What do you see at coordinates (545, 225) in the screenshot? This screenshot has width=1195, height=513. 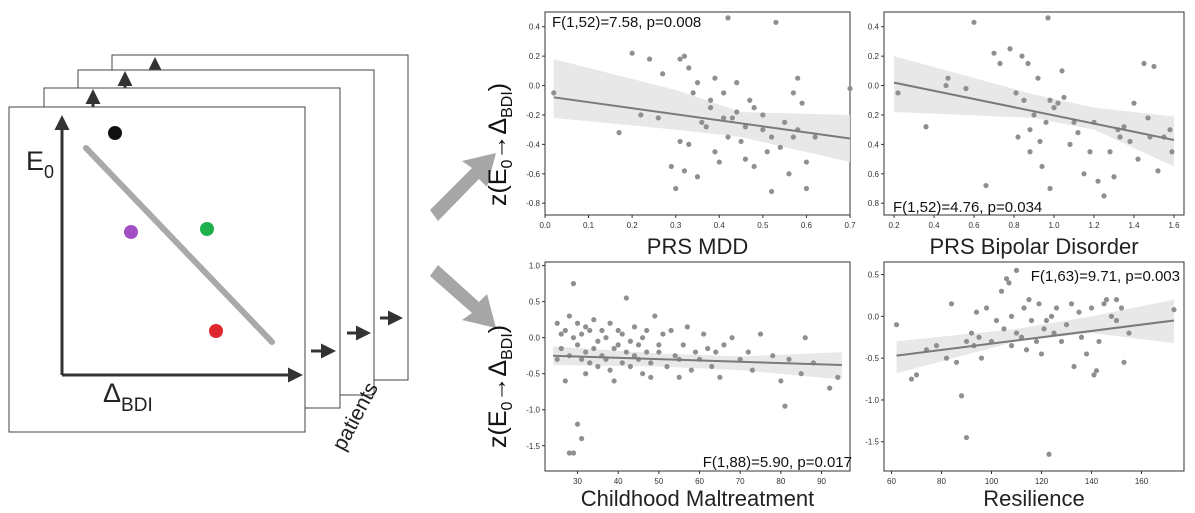 I see `x-tick-label: 0.0` at bounding box center [545, 225].